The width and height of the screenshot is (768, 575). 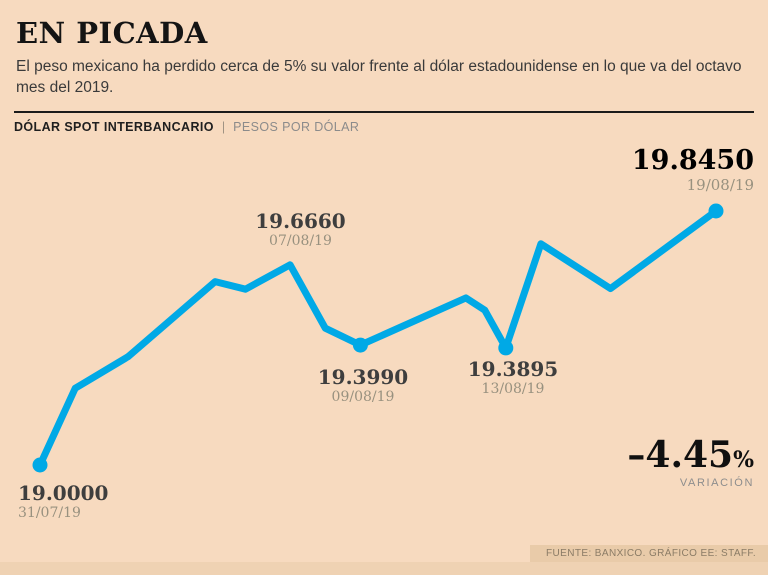 What do you see at coordinates (649, 553) in the screenshot?
I see `source-credit: FUENTE: BANXICO. GRÁFICO EE: STAFF.` at bounding box center [649, 553].